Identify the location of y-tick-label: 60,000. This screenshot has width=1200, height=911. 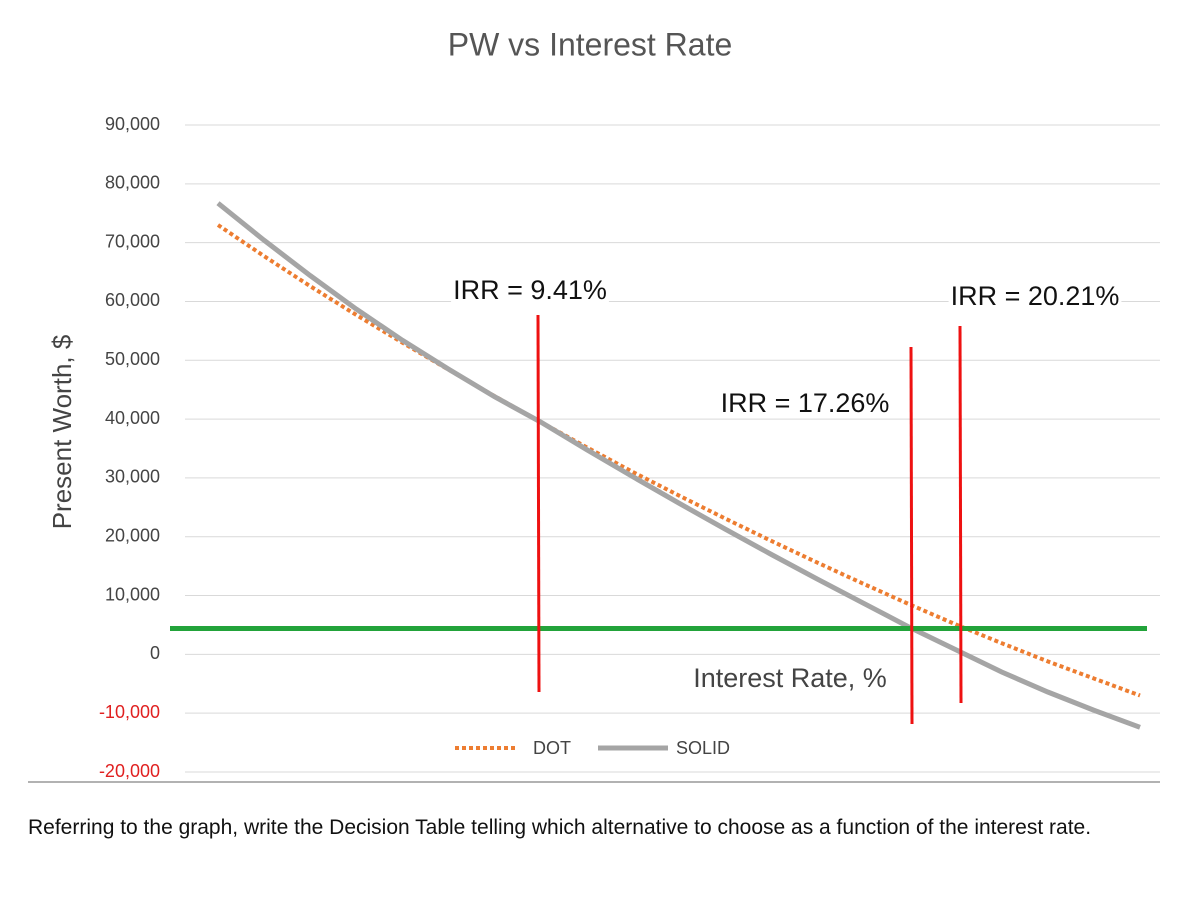
(132, 300).